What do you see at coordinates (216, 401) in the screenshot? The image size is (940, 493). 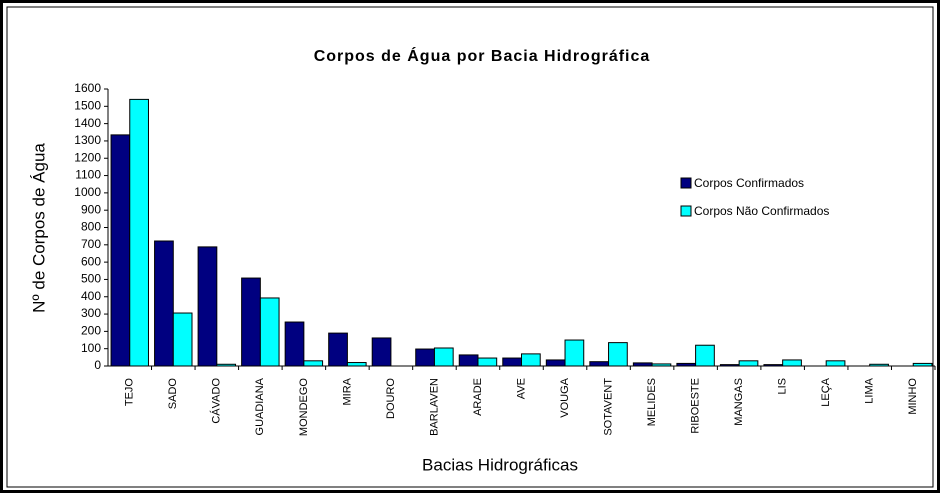 I see `x-tick-label: CÁVADO` at bounding box center [216, 401].